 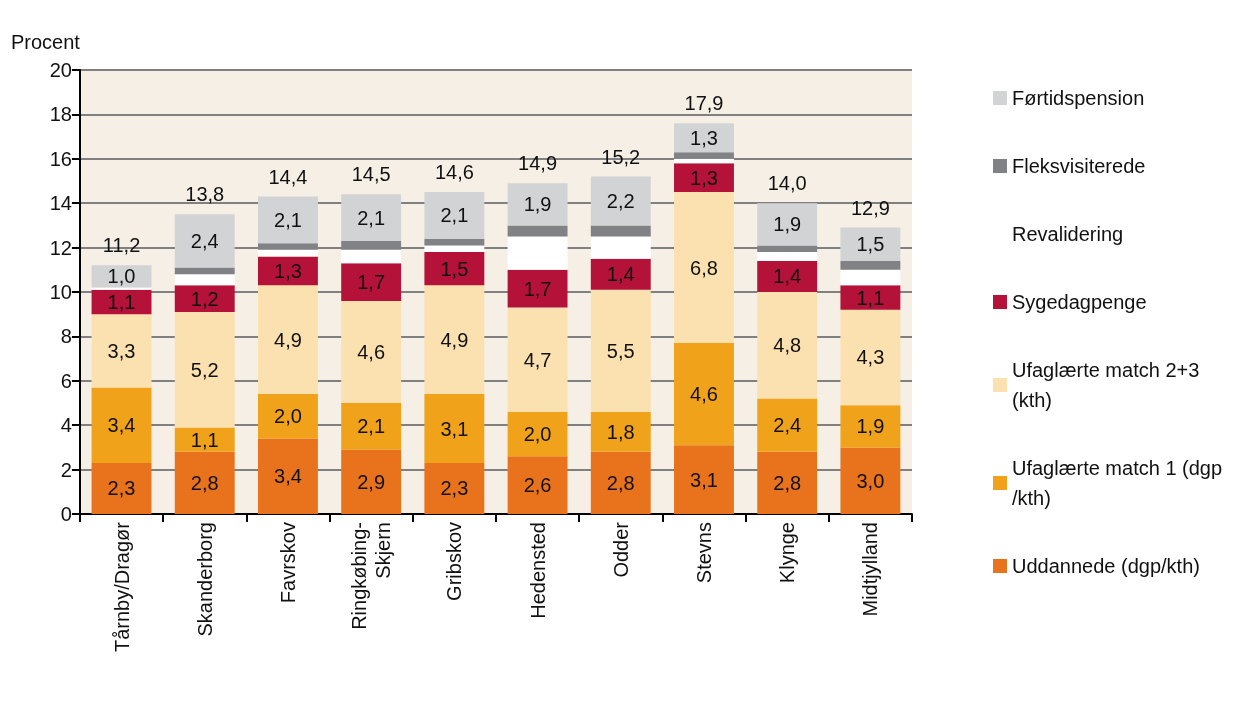 I want to click on y-axis-title: Procent, so click(x=45, y=42).